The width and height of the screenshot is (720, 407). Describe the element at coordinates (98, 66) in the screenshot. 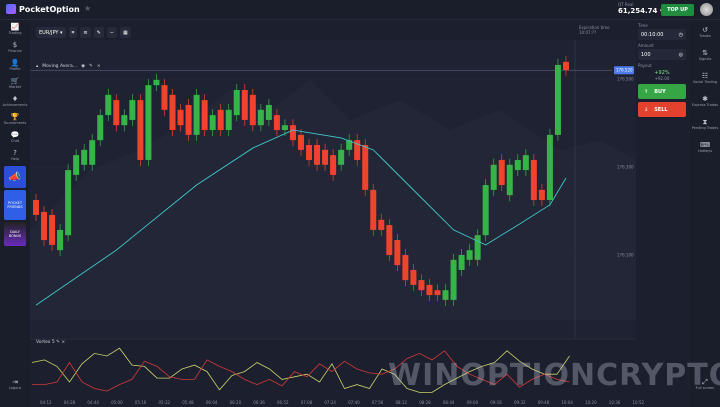

I see `close-icon: ×` at that location.